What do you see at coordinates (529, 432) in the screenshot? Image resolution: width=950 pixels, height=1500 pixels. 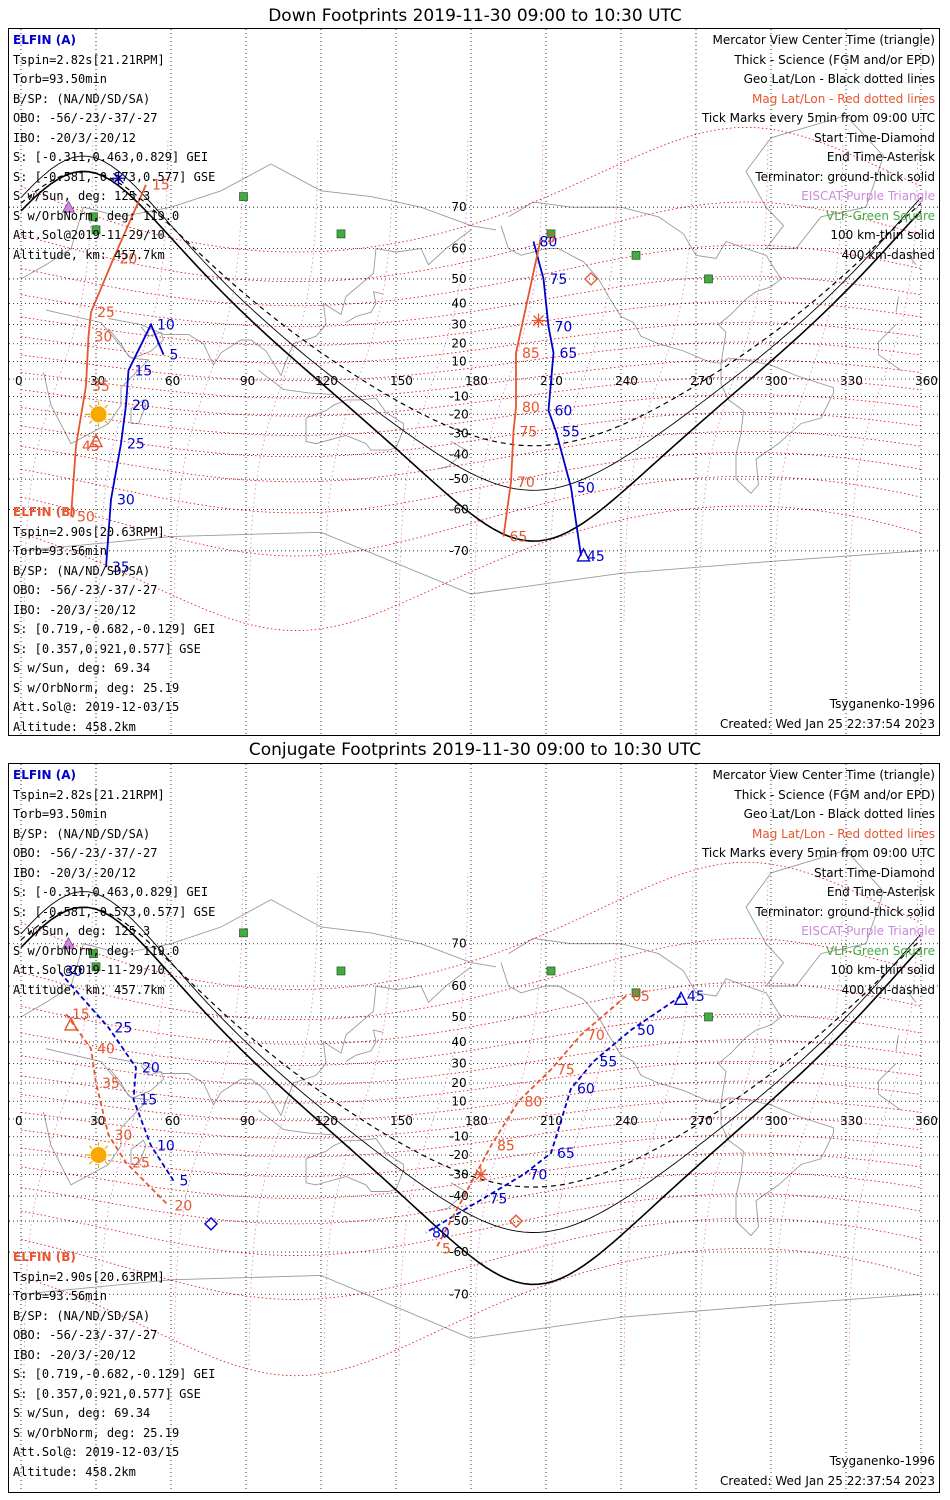 I see `elfin-b-tick-label: 75` at bounding box center [529, 432].